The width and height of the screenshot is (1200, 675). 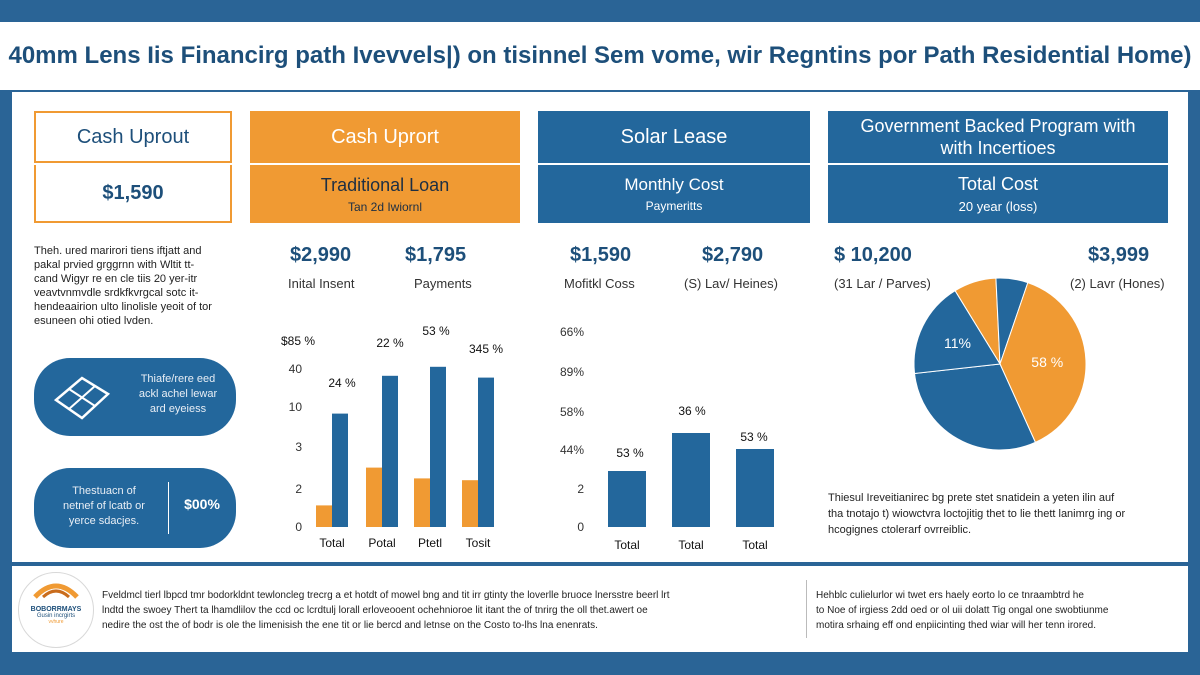 I want to click on callout2-value: $00%, so click(x=202, y=504).